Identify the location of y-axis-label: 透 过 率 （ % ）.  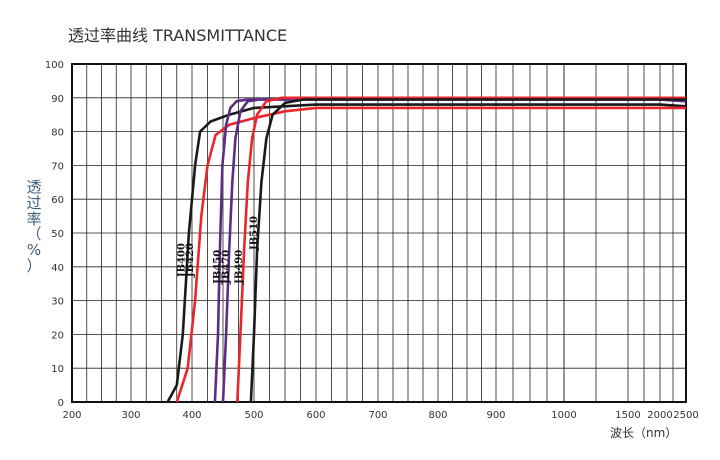
(34, 226).